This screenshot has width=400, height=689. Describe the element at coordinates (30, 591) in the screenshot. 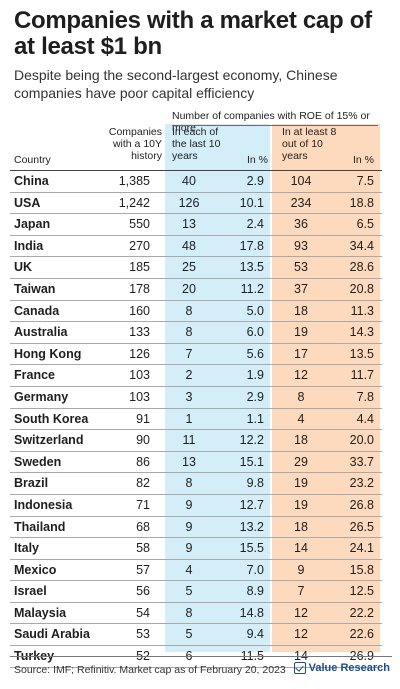

I see `cell-country: Israel` at that location.